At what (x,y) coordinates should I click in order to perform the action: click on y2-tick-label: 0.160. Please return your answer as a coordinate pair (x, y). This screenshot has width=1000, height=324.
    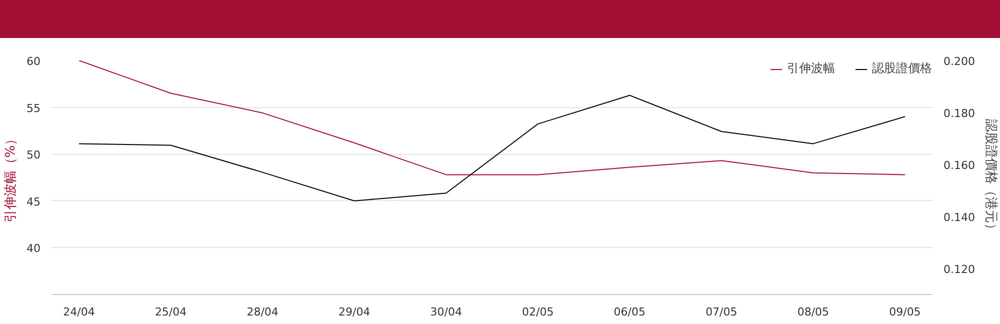
    Looking at the image, I should click on (959, 165).